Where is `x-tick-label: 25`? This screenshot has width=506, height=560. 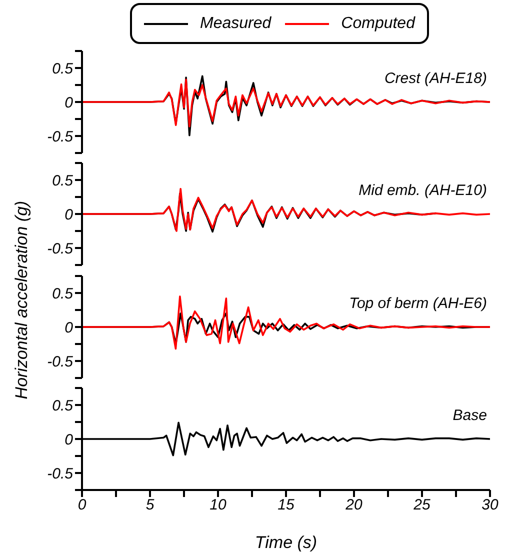 x-tick-label: 25 is located at coordinates (421, 505).